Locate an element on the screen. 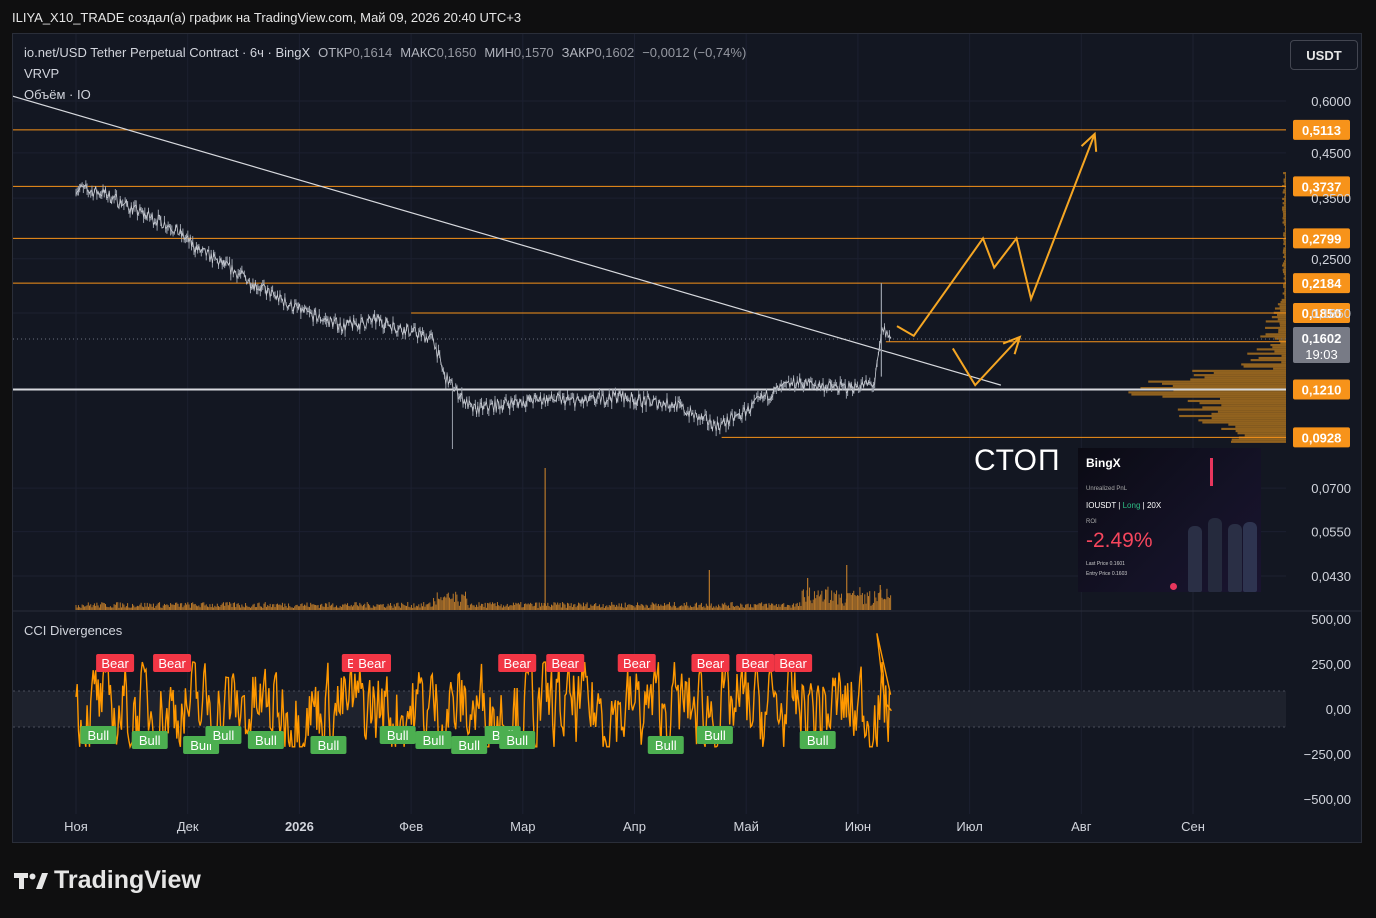  position-leverage: 20X is located at coordinates (1154, 505).